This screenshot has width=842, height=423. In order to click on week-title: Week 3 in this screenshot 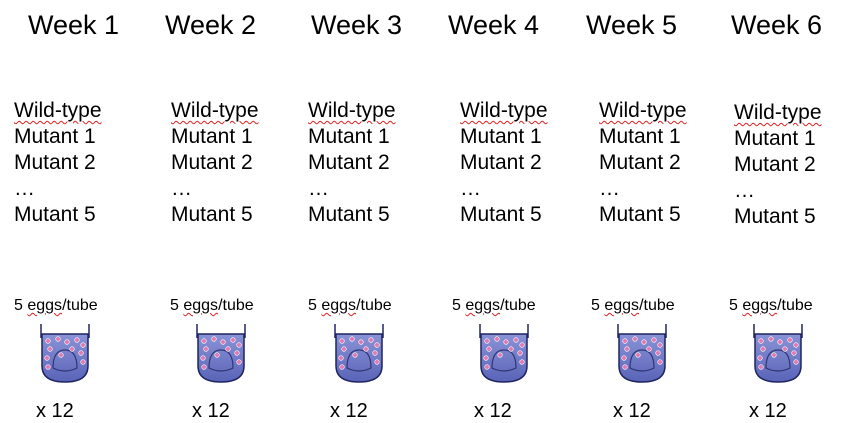, I will do `click(357, 25)`.